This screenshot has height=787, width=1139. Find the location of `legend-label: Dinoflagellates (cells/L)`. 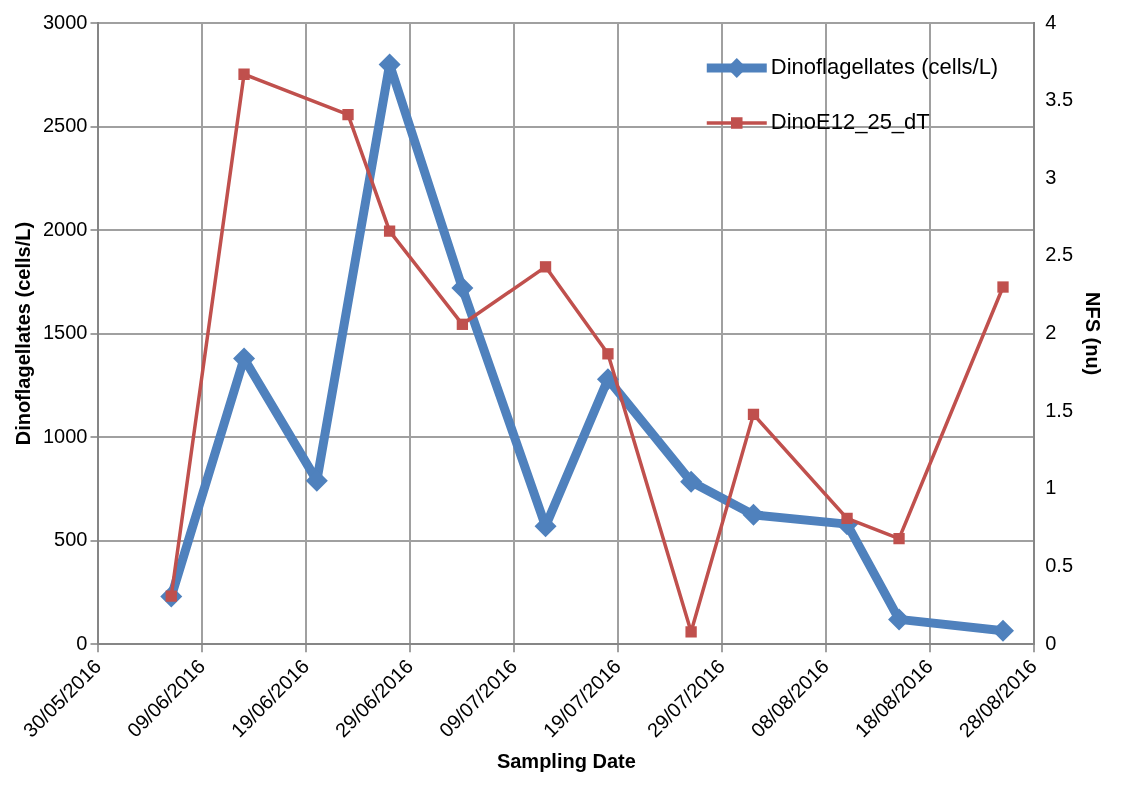

legend-label: Dinoflagellates (cells/L) is located at coordinates (884, 67).